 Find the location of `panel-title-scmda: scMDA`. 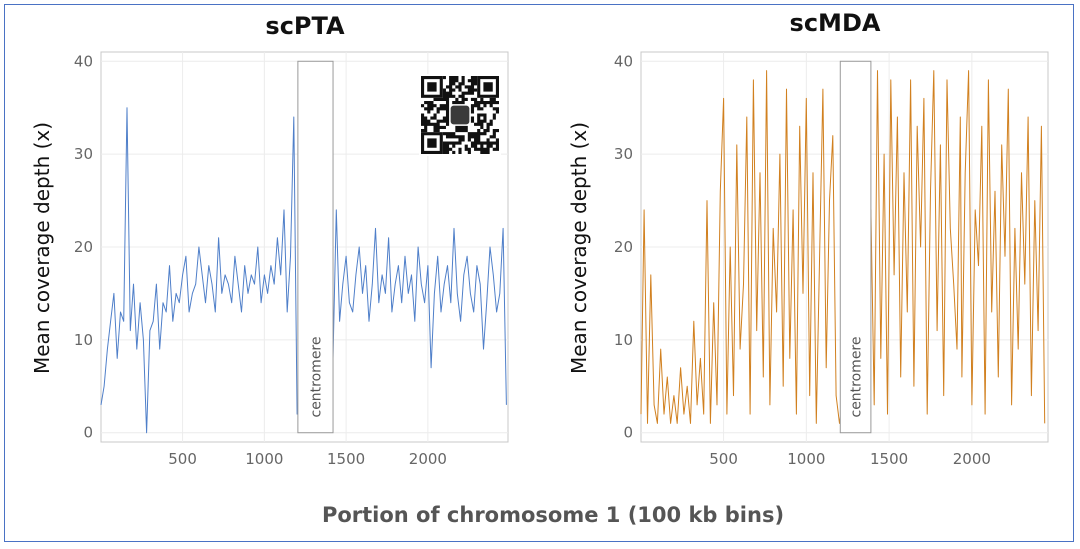

panel-title-scmda: scMDA is located at coordinates (835, 23).